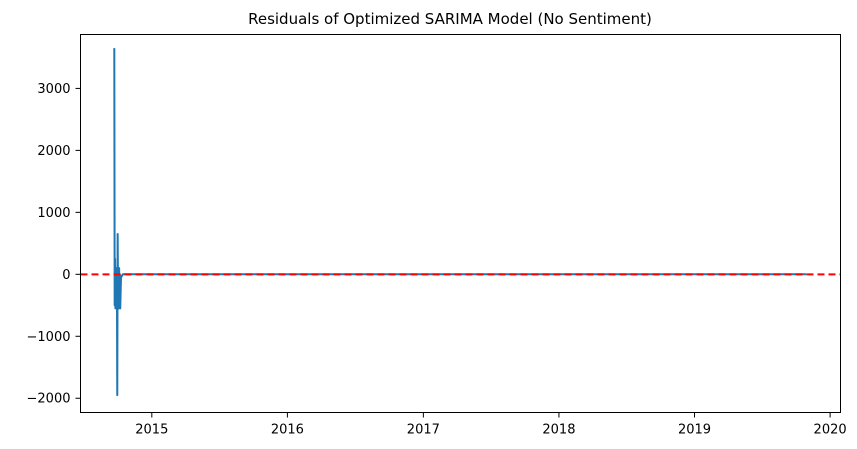  I want to click on y-tick-label: −1000, so click(49, 337).